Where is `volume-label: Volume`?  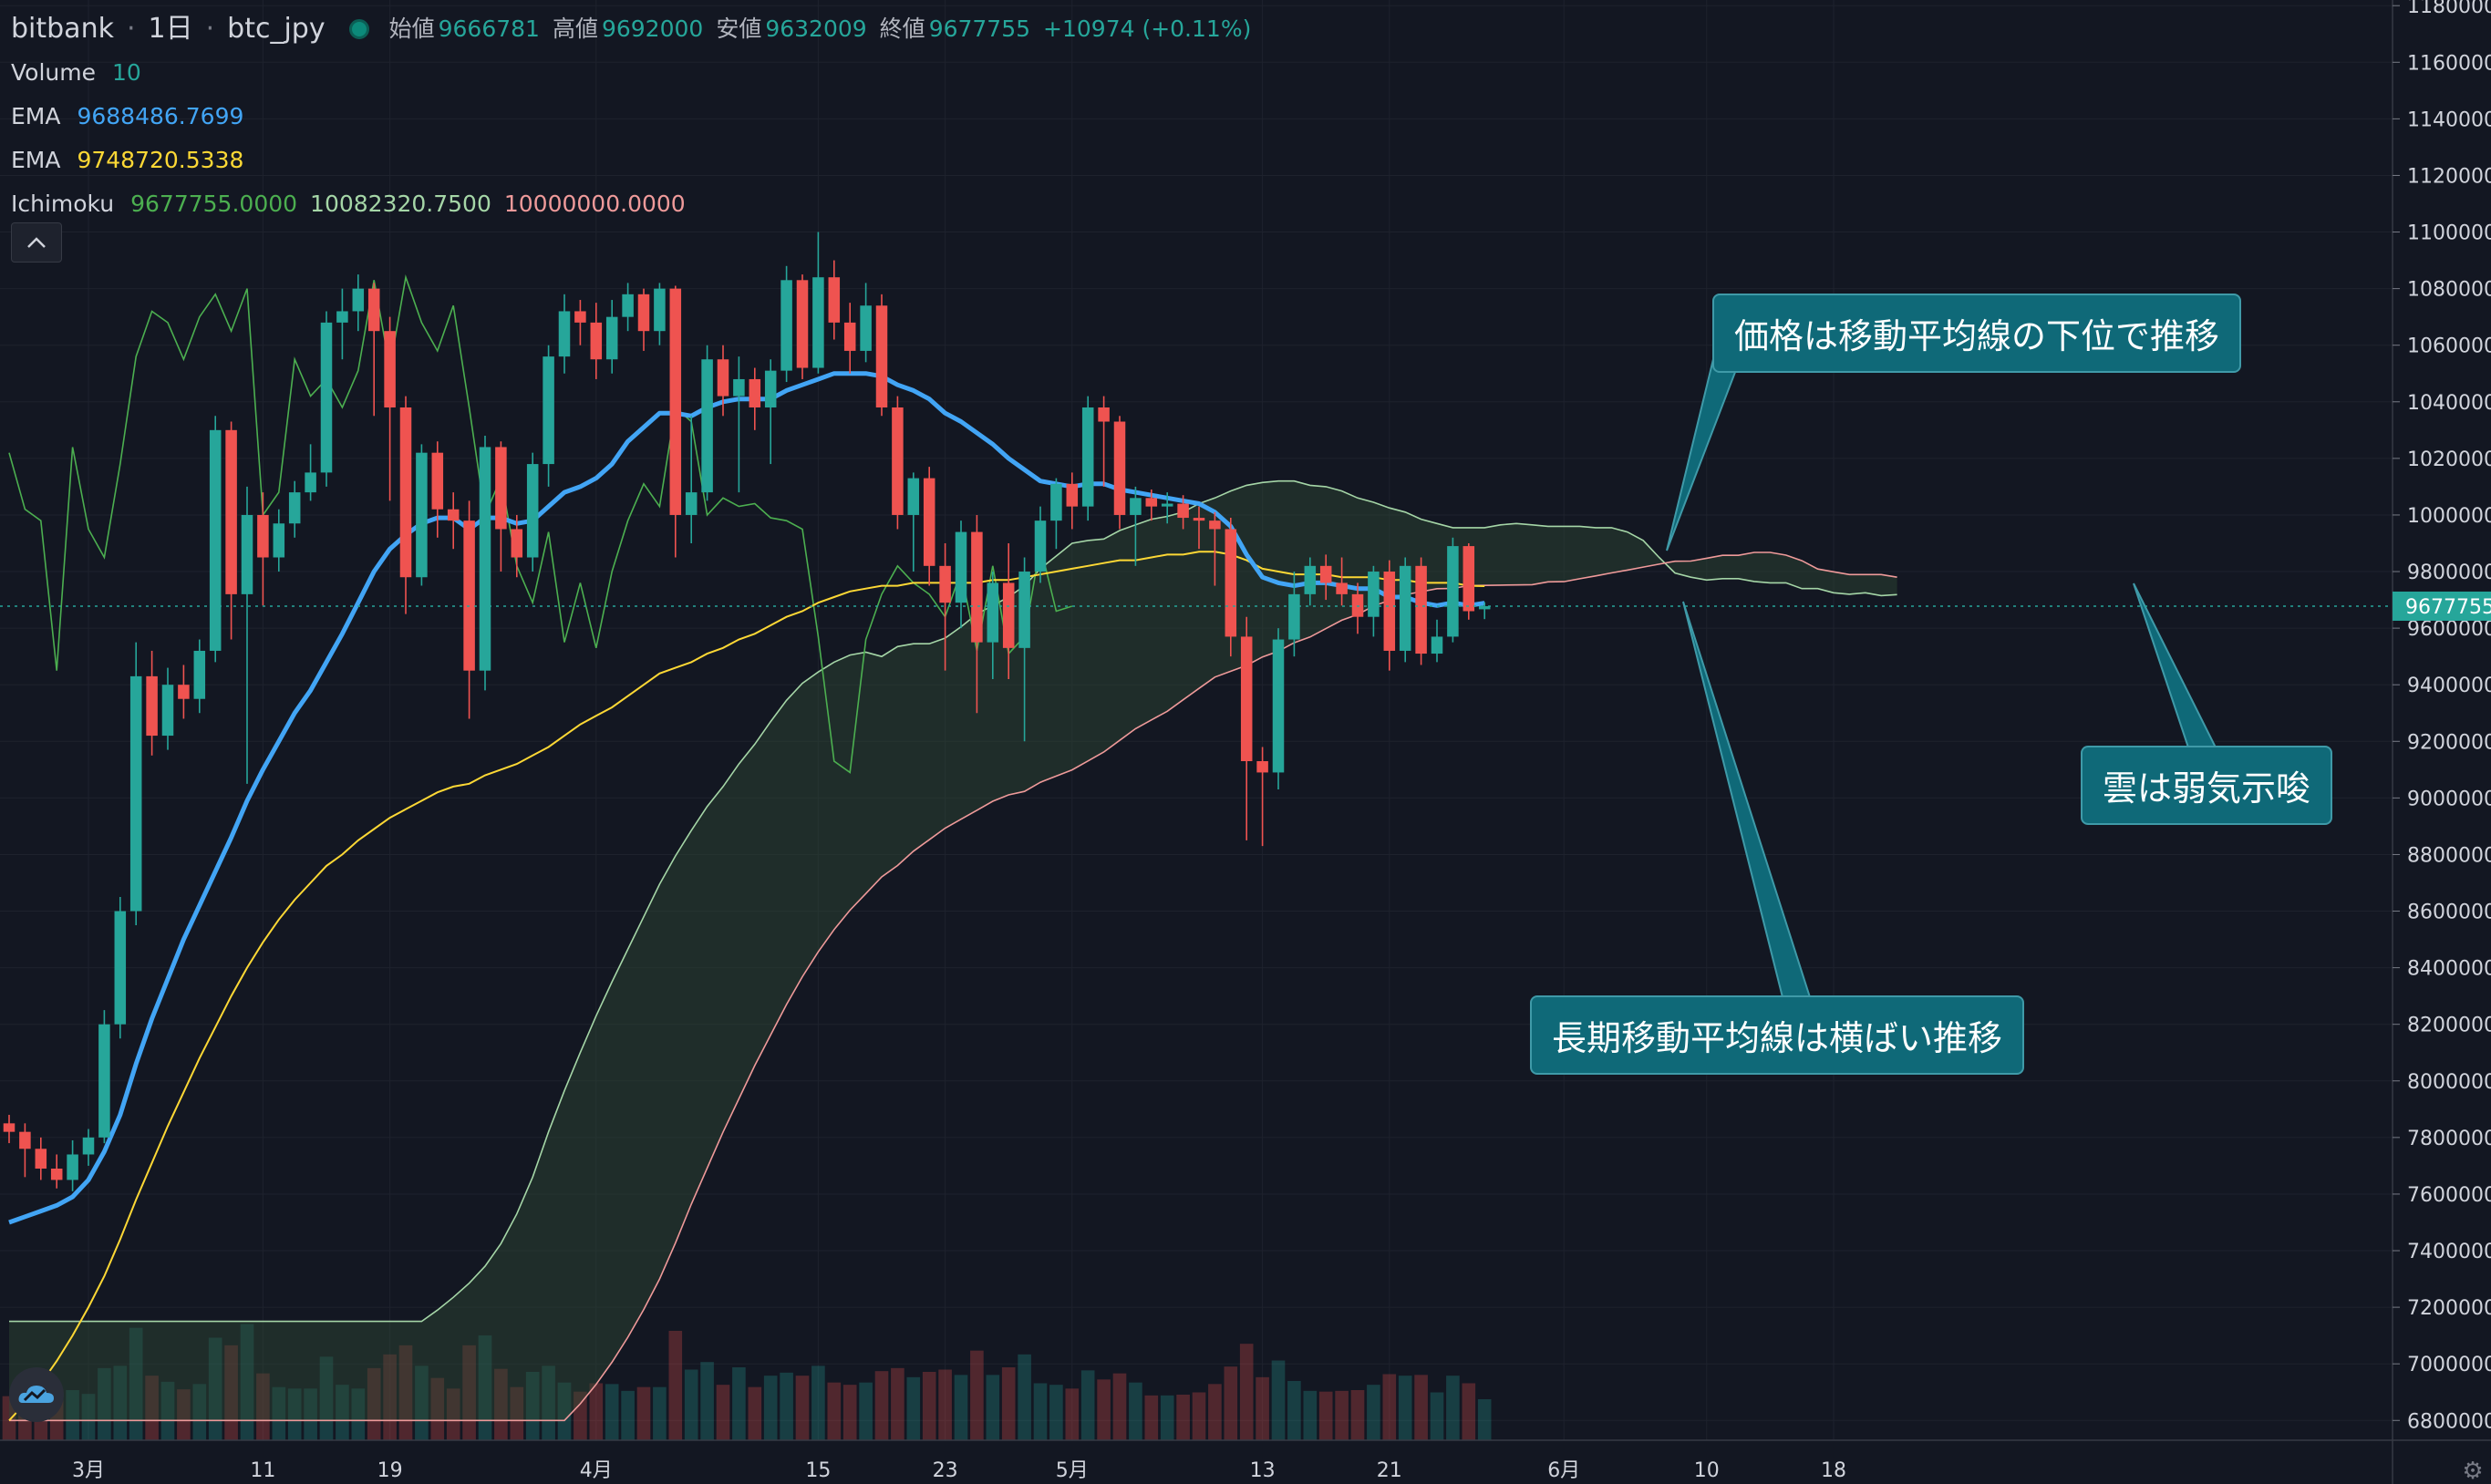 volume-label: Volume is located at coordinates (53, 72).